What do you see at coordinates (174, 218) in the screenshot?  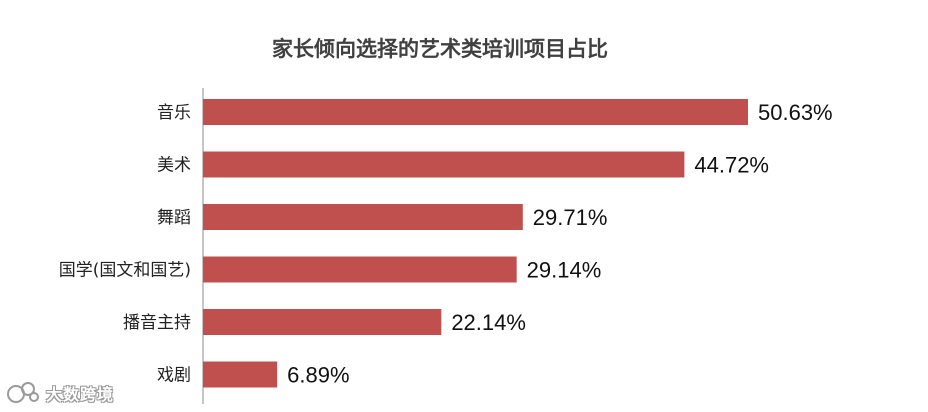 I see `category-label: 舞蹈` at bounding box center [174, 218].